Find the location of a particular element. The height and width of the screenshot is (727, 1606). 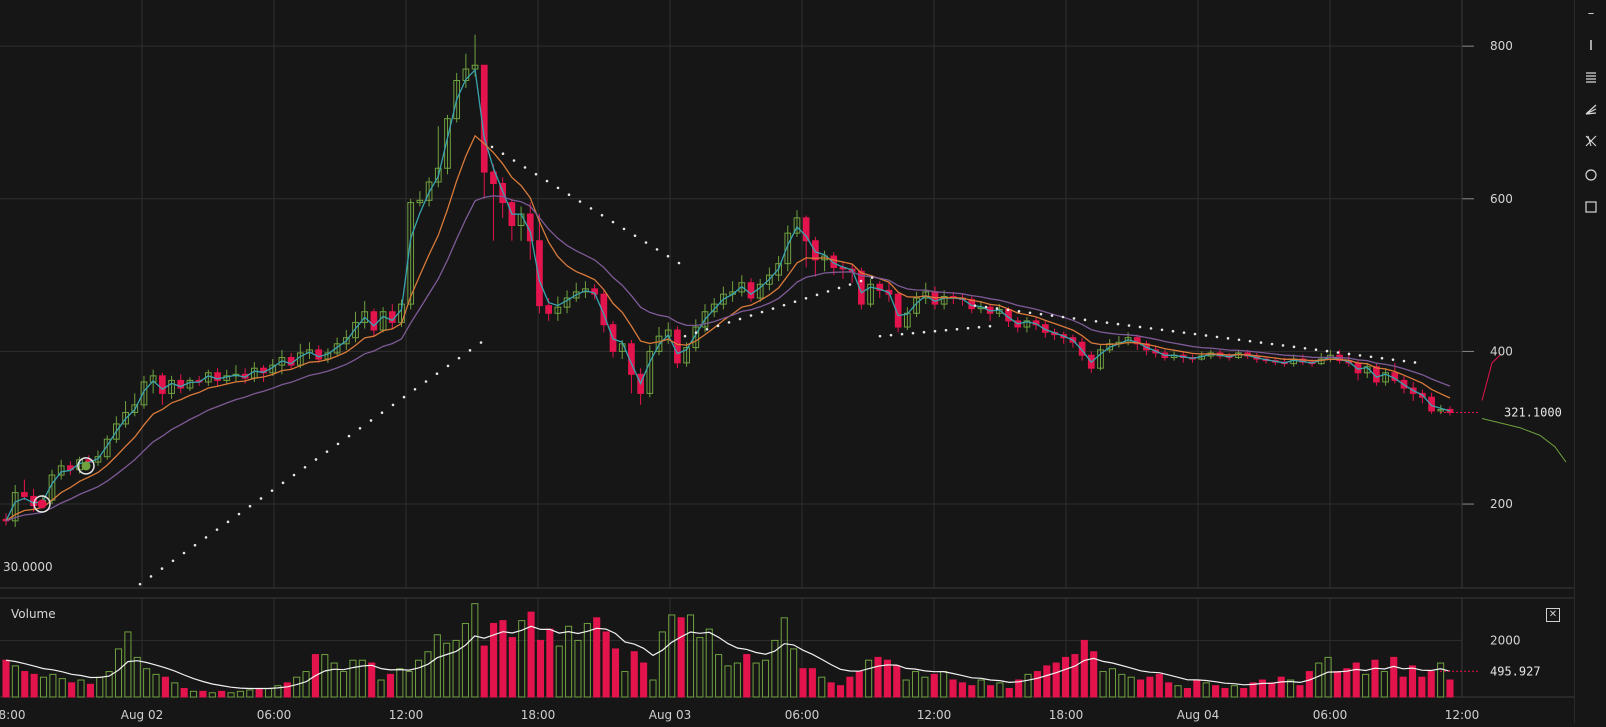

minus-icon: – is located at coordinates (1591, 13).